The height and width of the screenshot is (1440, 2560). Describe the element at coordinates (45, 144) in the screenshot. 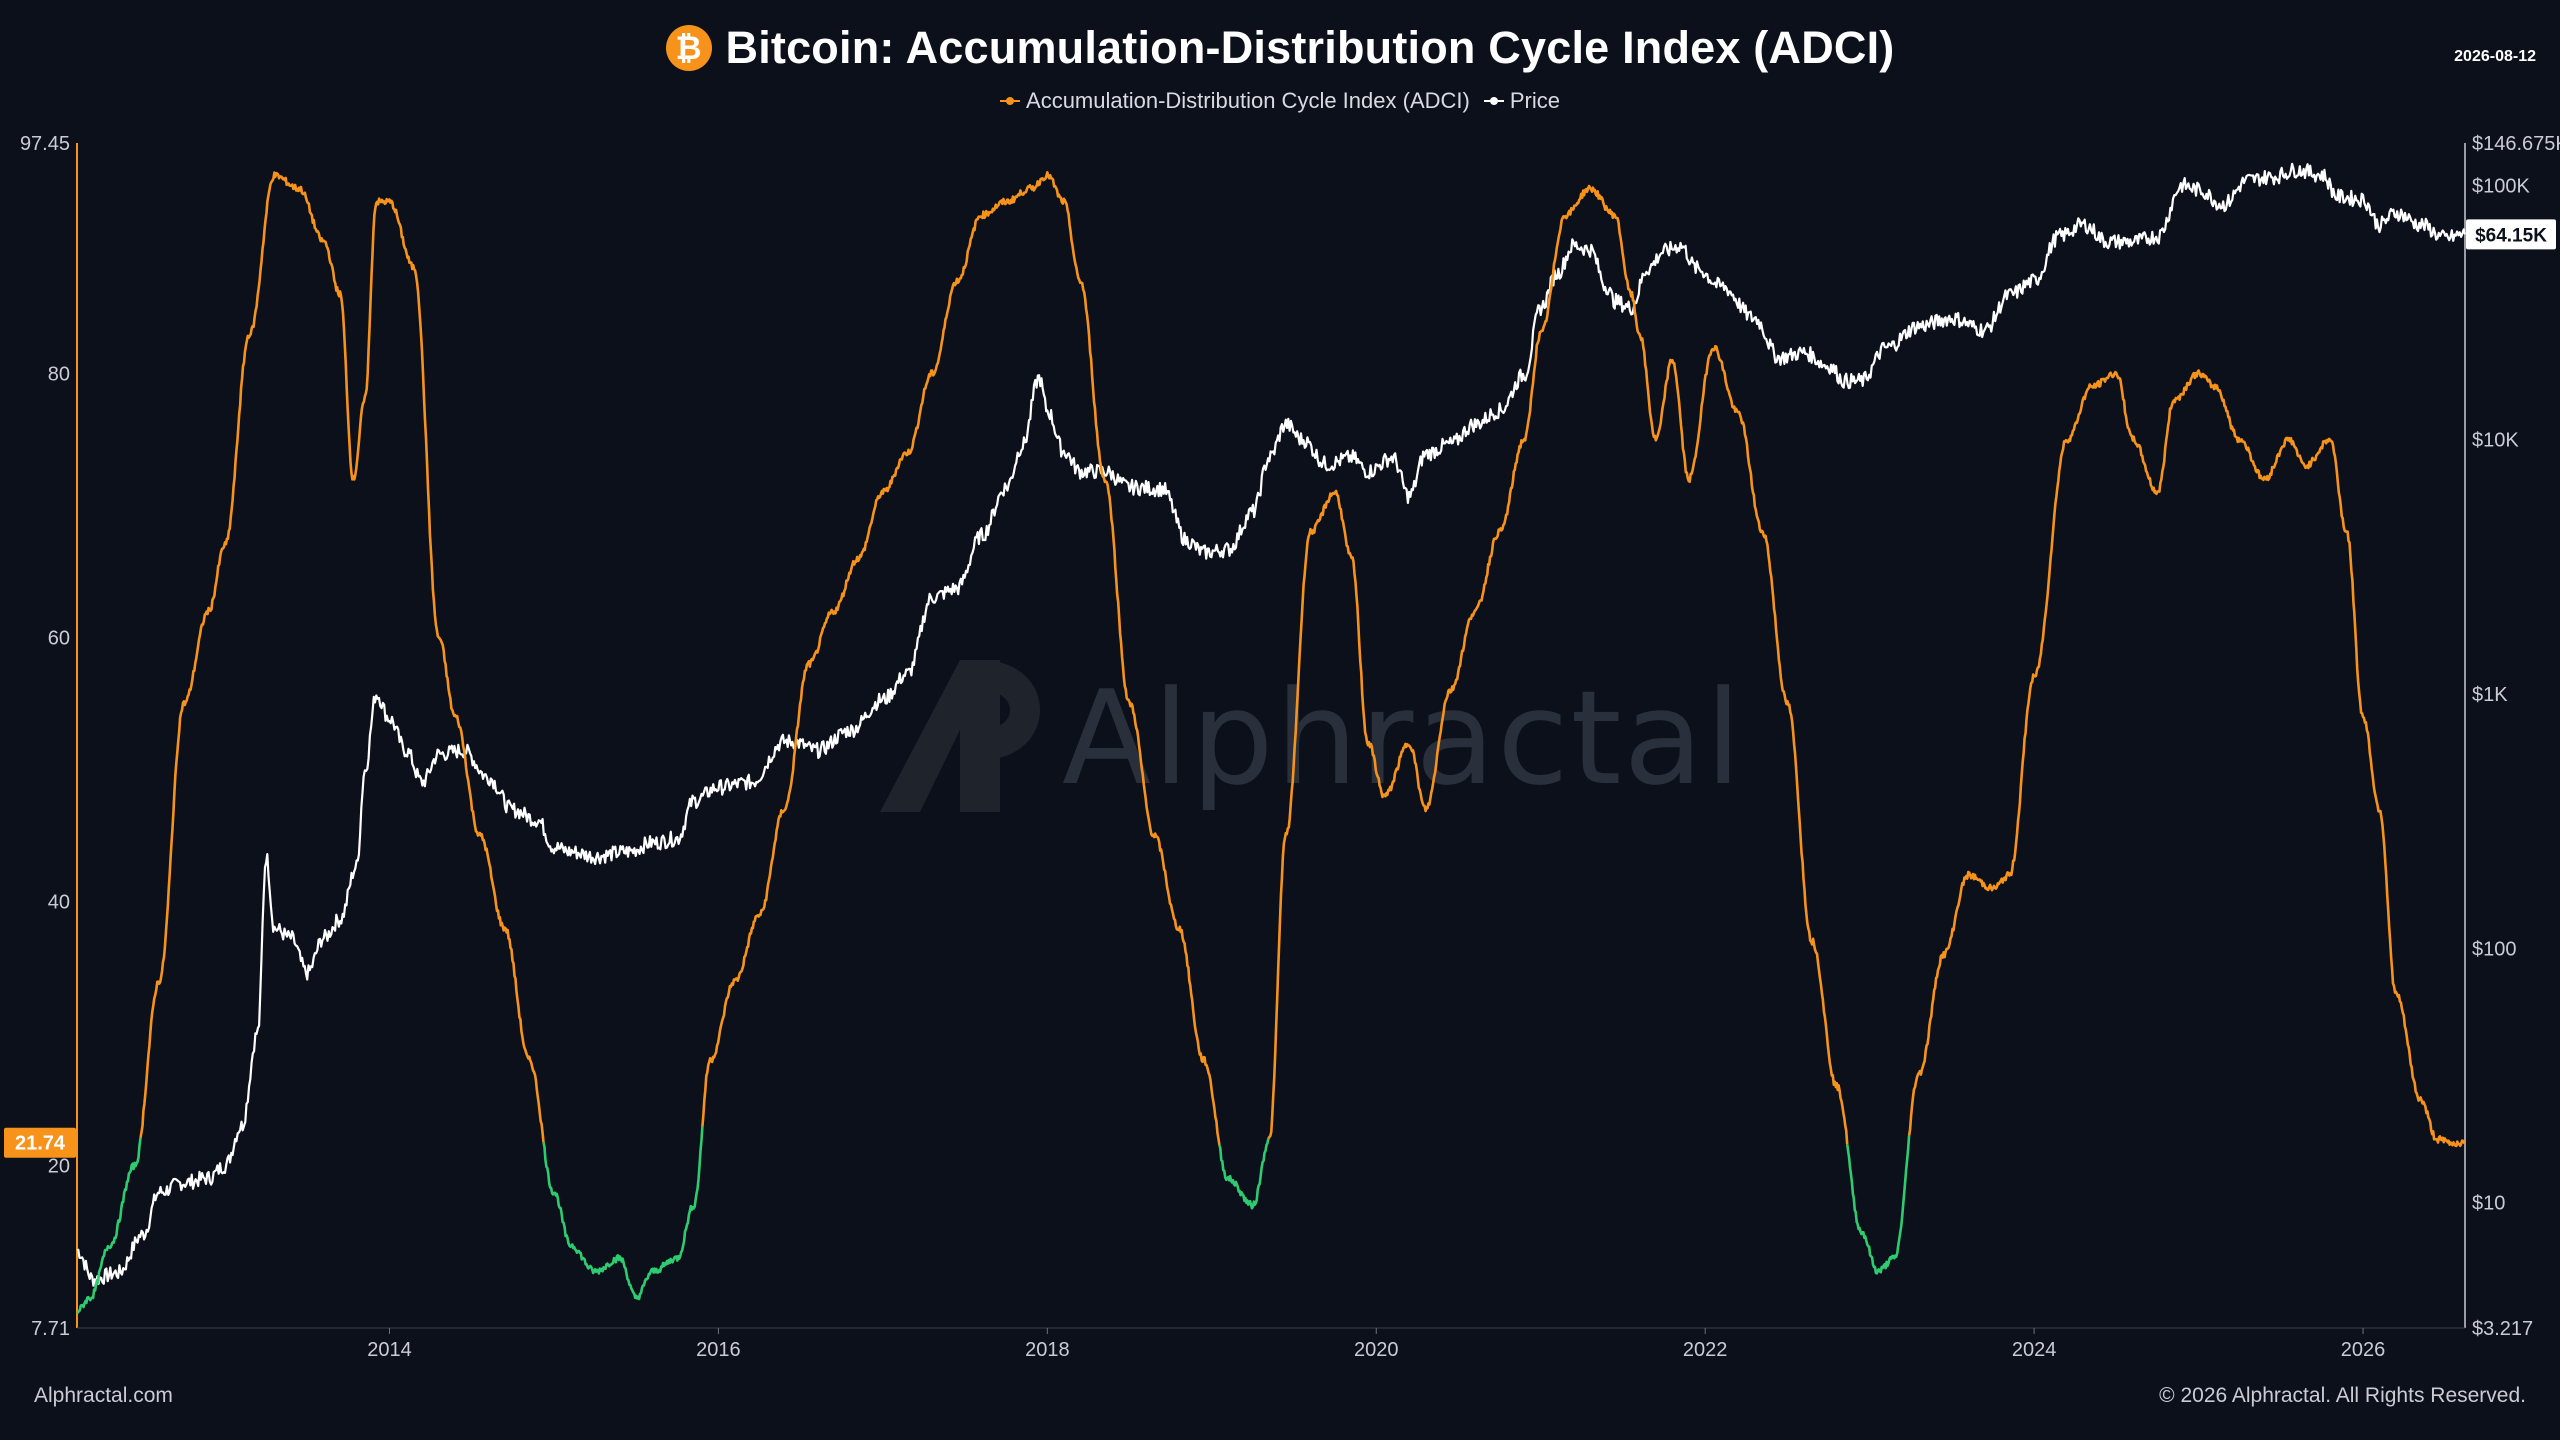

I see `left-tick-label: 97.45` at that location.